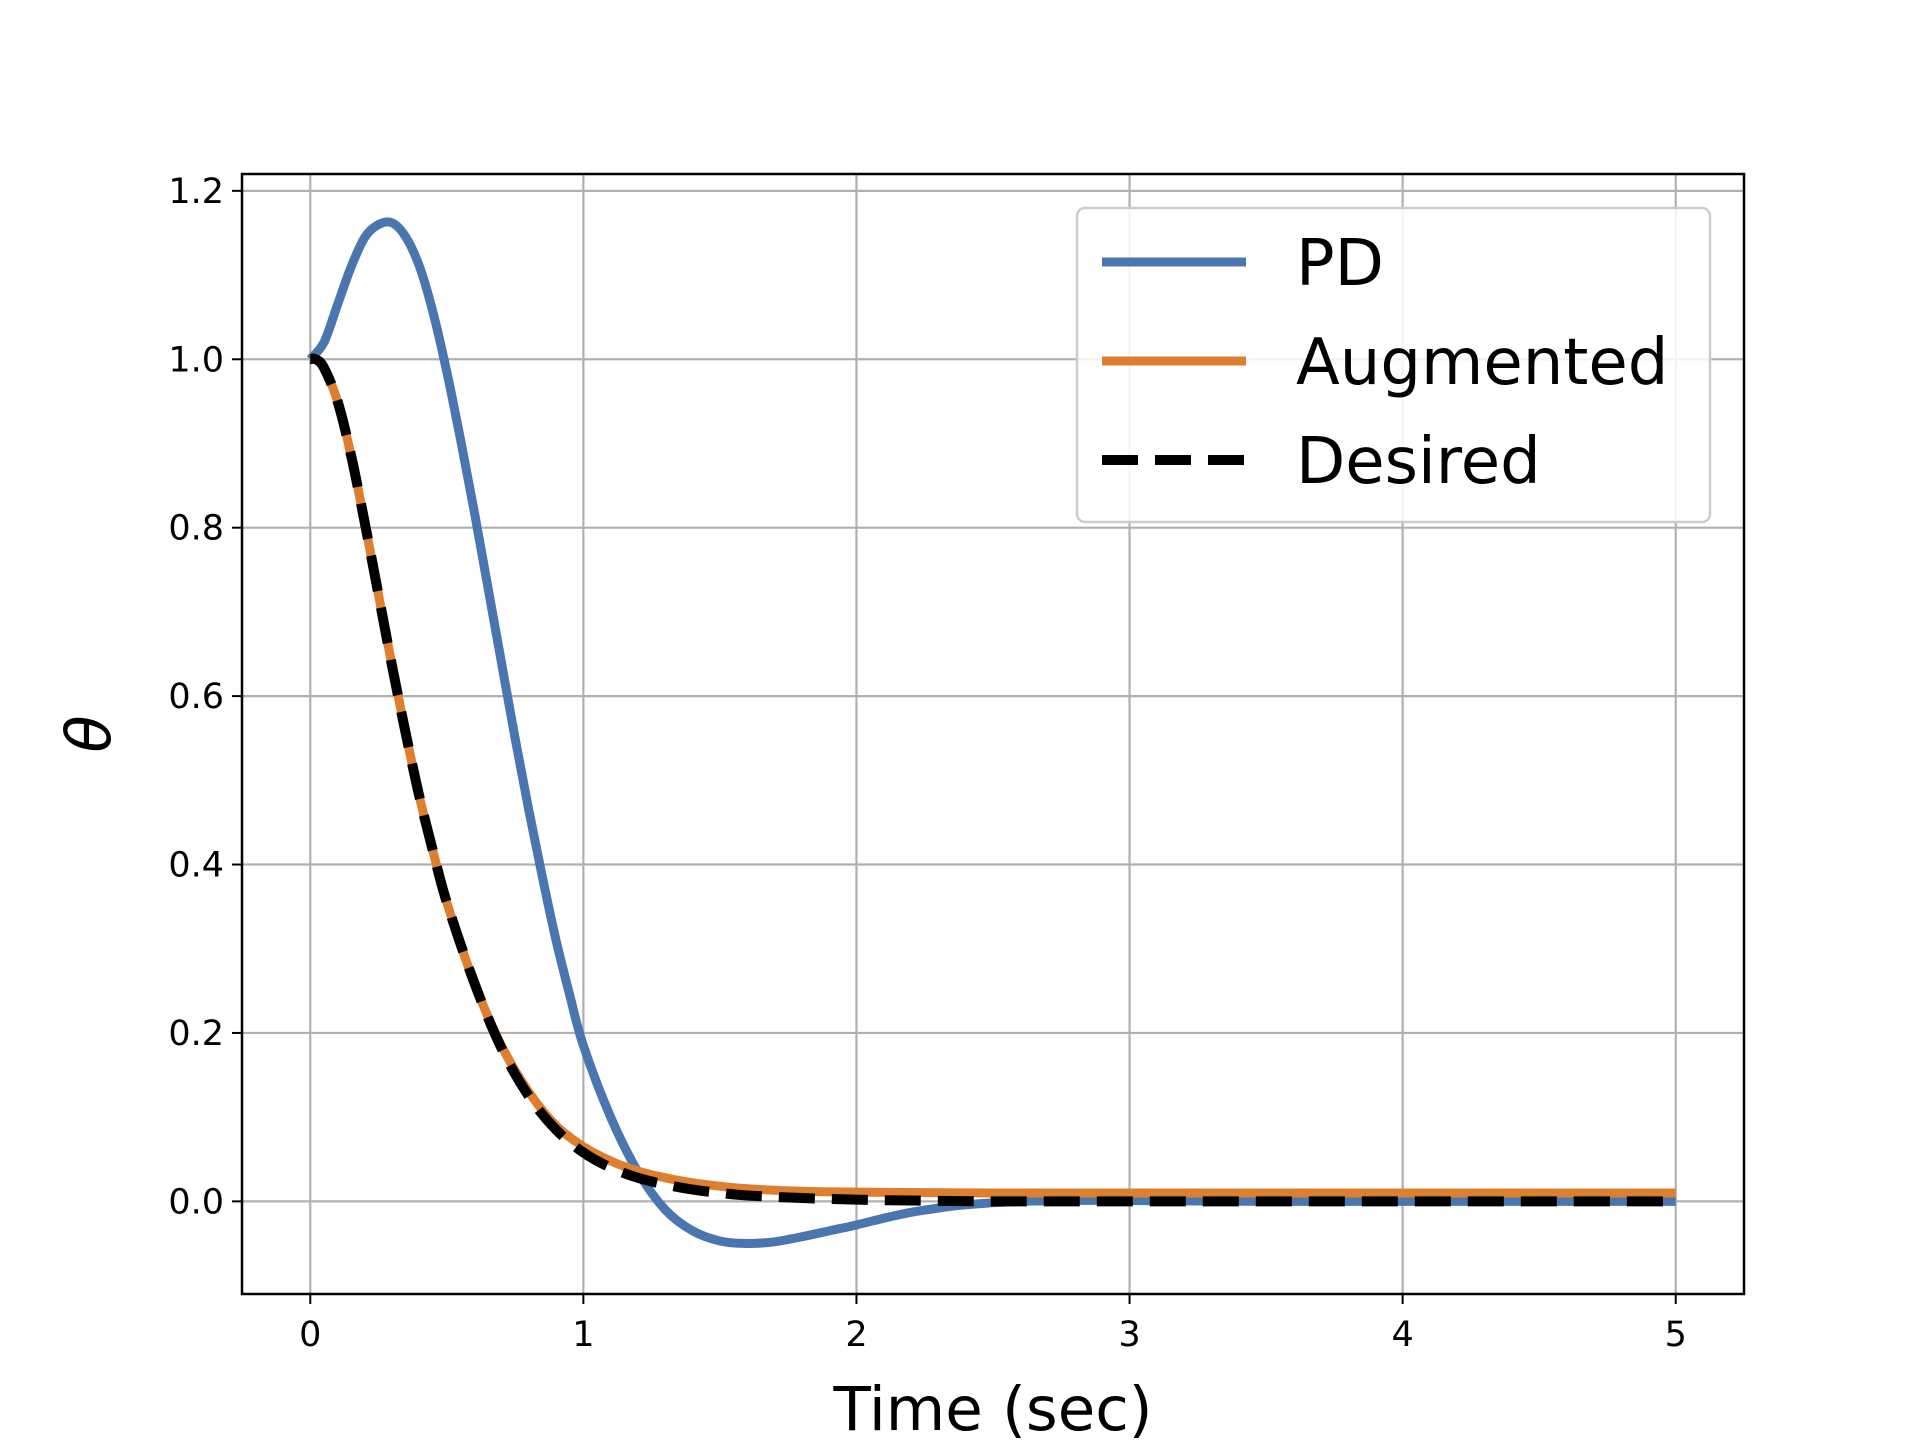  Describe the element at coordinates (856, 1335) in the screenshot. I see `x-tick-label: 2` at that location.